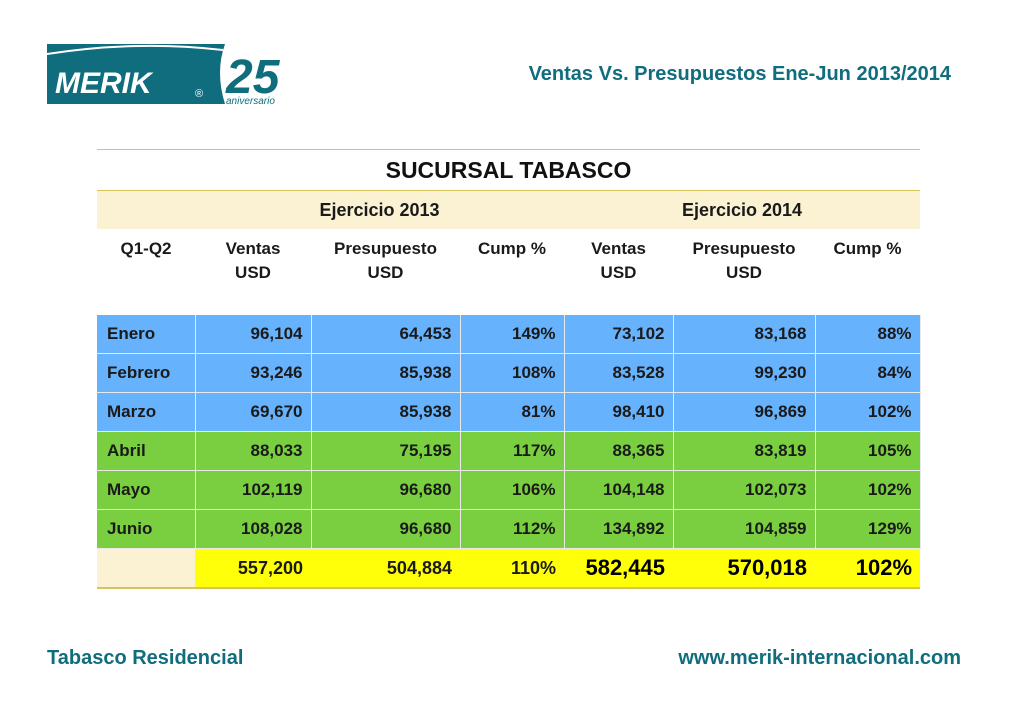  What do you see at coordinates (386, 451) in the screenshot?
I see `value-cell: 75,195` at bounding box center [386, 451].